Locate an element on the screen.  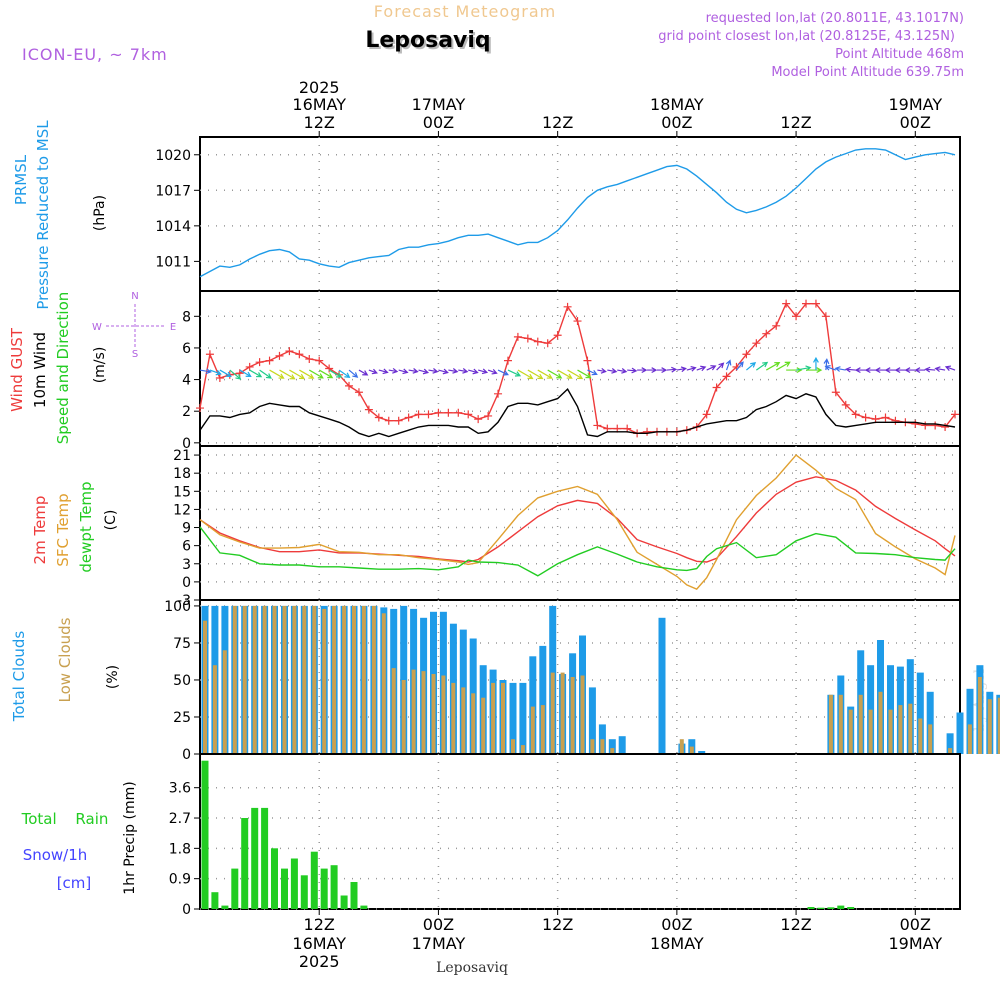
direction-label: Speed and Direction is located at coordinates (63, 368).